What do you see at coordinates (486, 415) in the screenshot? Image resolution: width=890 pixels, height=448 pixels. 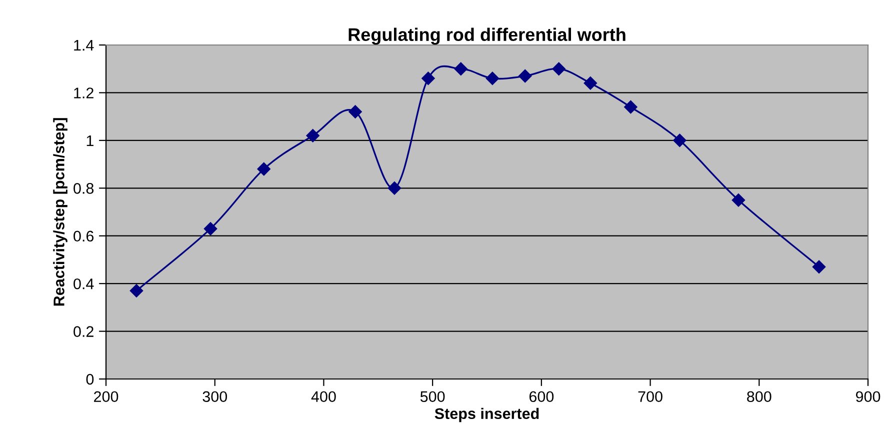 I see `x-axis-title: Steps inserted` at bounding box center [486, 415].